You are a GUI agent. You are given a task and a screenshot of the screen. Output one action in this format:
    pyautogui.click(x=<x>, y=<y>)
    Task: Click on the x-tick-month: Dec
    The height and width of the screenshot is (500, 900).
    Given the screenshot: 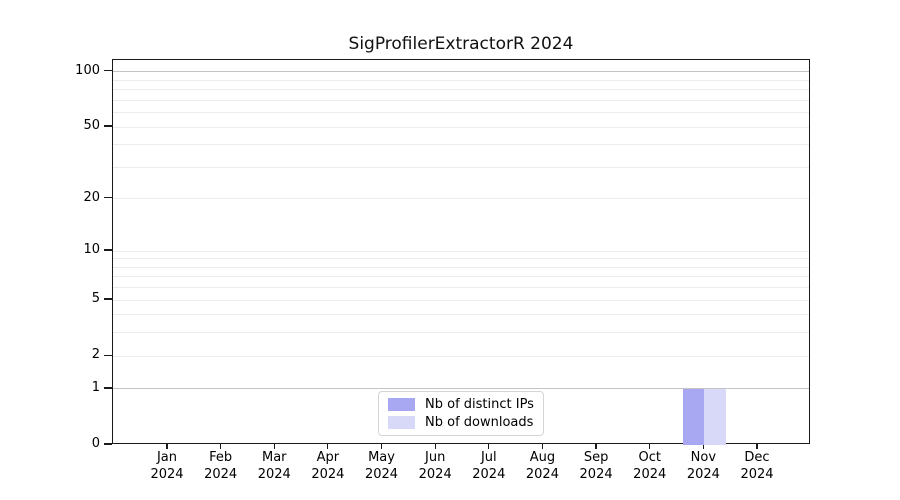 What is the action you would take?
    pyautogui.click(x=757, y=457)
    